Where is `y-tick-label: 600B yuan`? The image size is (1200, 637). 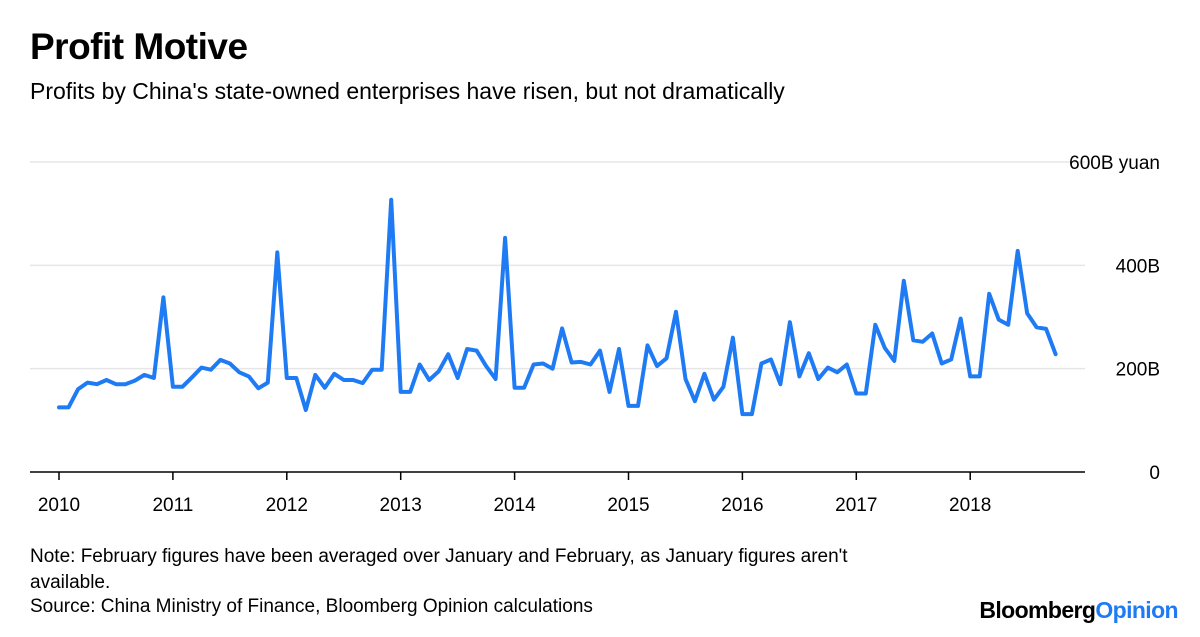
y-tick-label: 600B yuan is located at coordinates (1114, 163).